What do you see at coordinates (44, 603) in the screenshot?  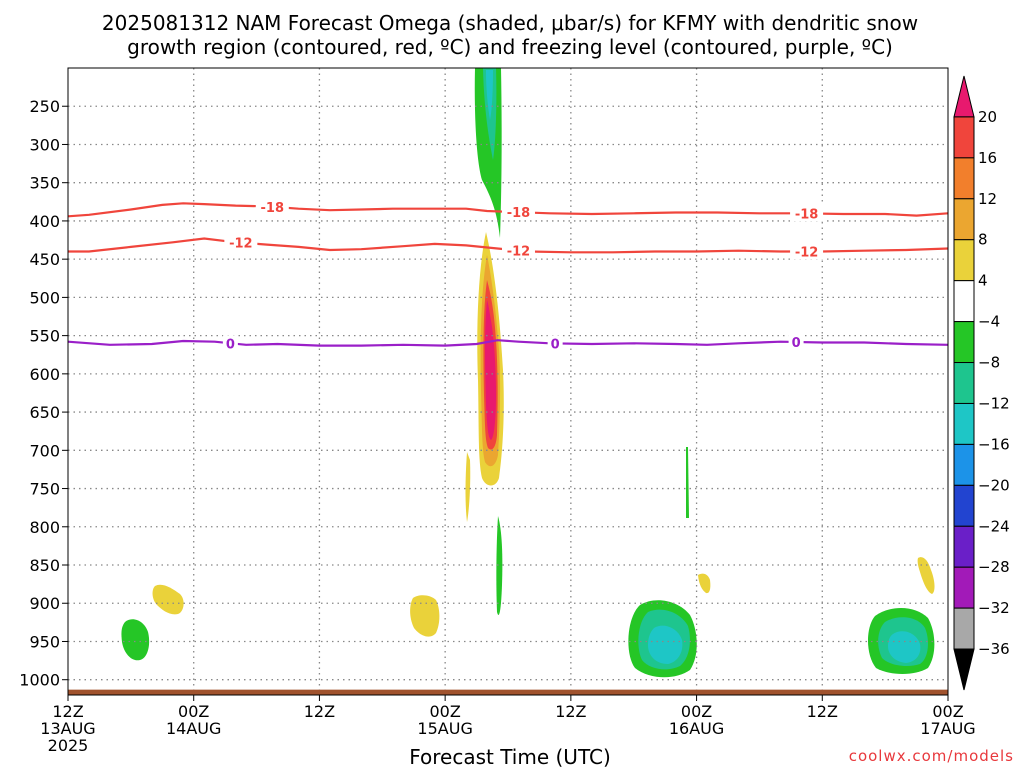 I see `y-tick-label: 900` at bounding box center [44, 603].